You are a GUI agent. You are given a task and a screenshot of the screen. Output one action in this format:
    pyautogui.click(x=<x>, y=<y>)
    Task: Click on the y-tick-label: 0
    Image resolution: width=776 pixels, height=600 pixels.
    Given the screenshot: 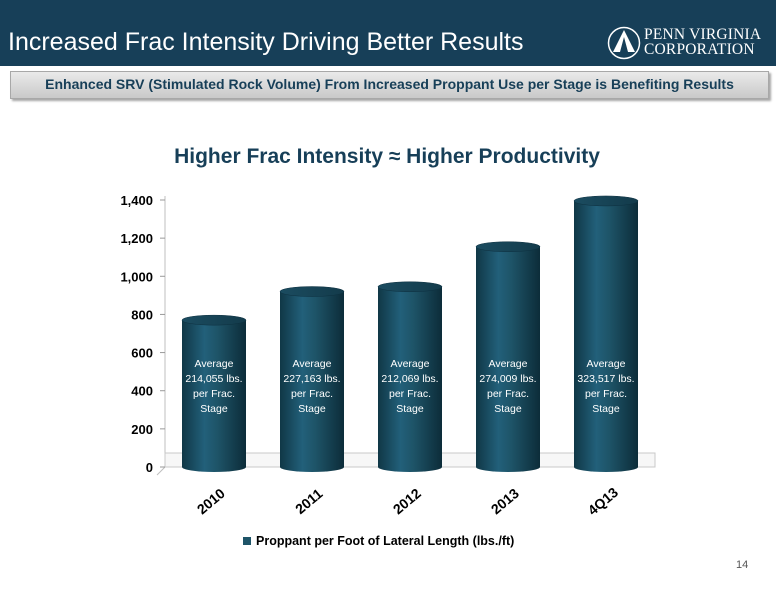 What is the action you would take?
    pyautogui.click(x=149, y=467)
    